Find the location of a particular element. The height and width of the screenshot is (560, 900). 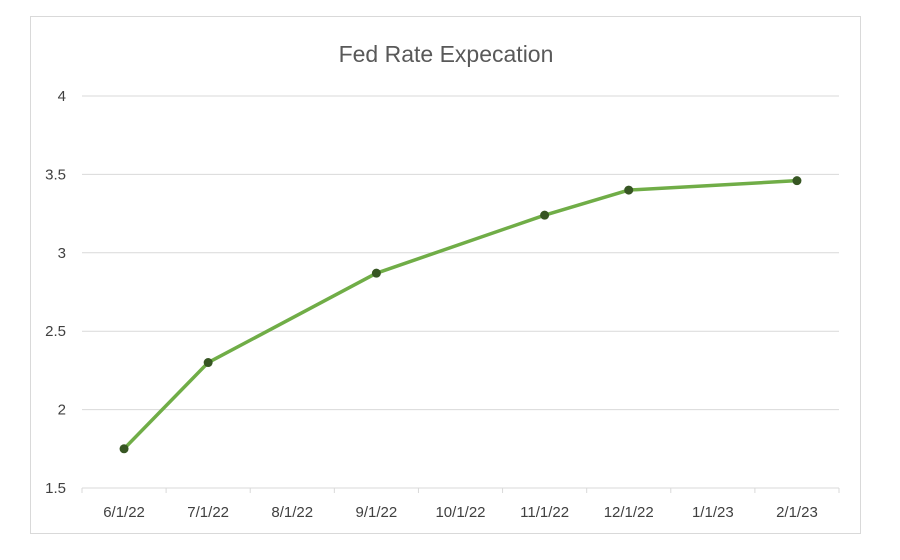

y-tick-labels: 1.5 2 2.5 3 3.5 4 is located at coordinates (55, 292).